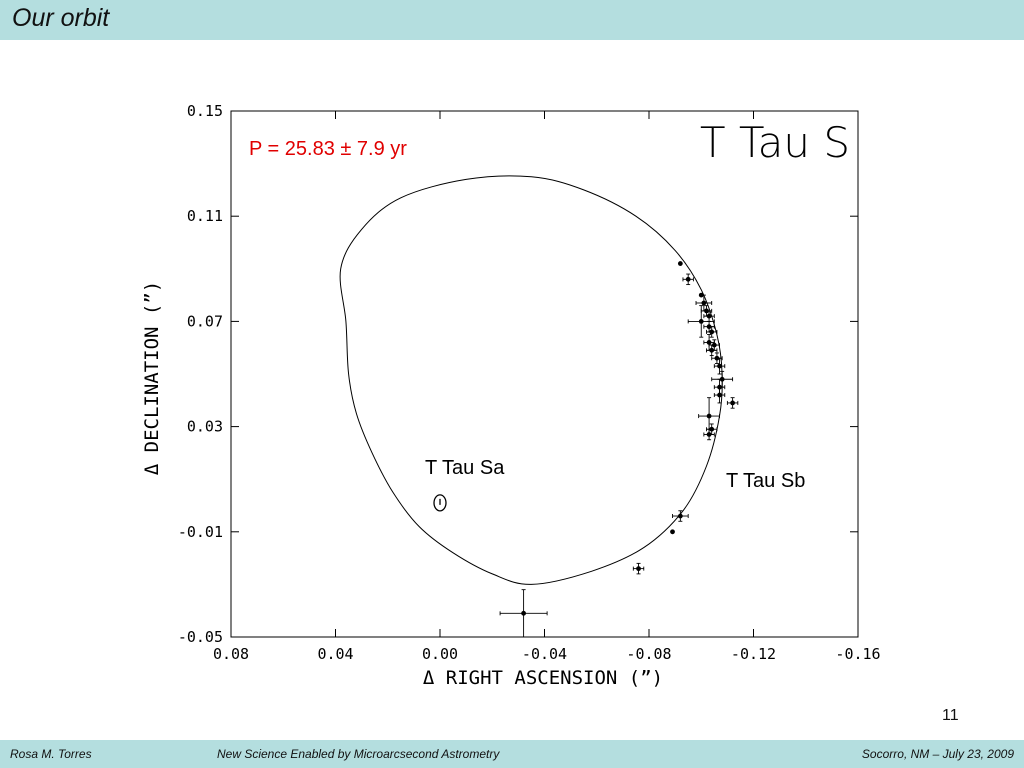  What do you see at coordinates (231, 654) in the screenshot?
I see `x-tick-label: 0.08` at bounding box center [231, 654].